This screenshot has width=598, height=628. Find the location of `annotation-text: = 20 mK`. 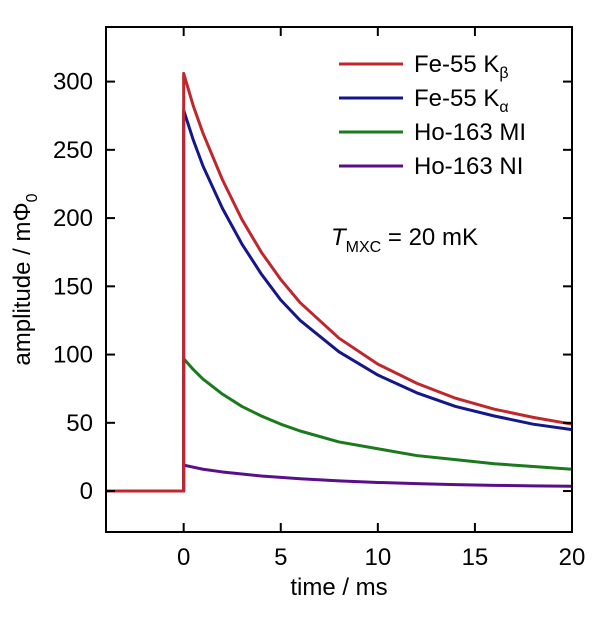

annotation-text: = 20 mK is located at coordinates (429, 237).